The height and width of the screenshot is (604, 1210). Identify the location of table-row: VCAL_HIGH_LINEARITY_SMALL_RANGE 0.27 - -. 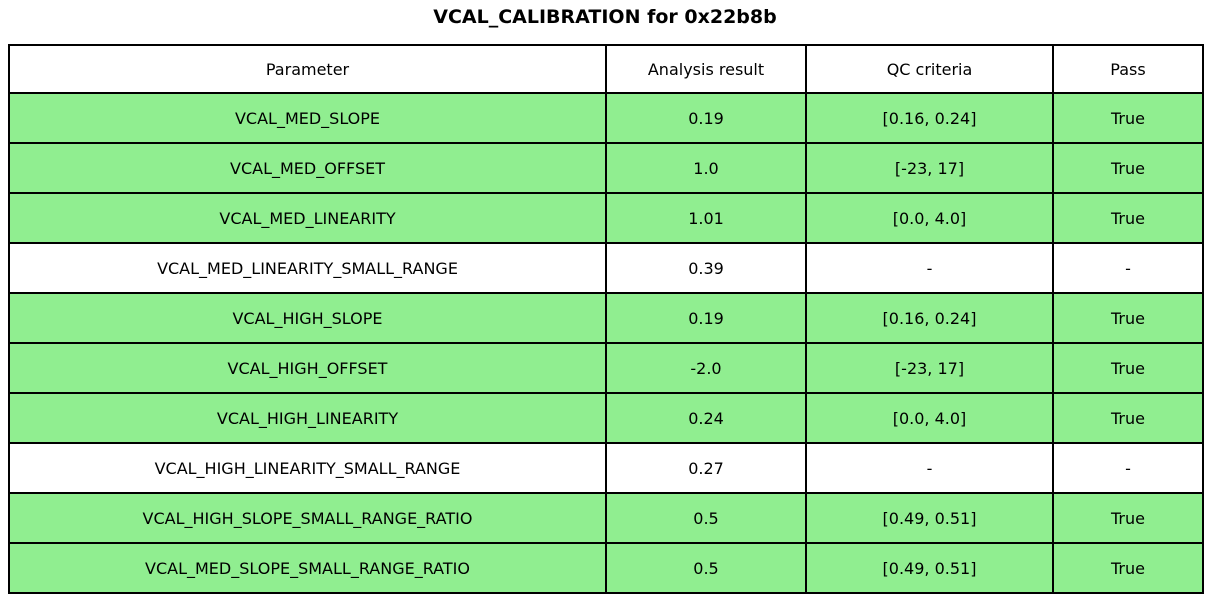
(606, 468).